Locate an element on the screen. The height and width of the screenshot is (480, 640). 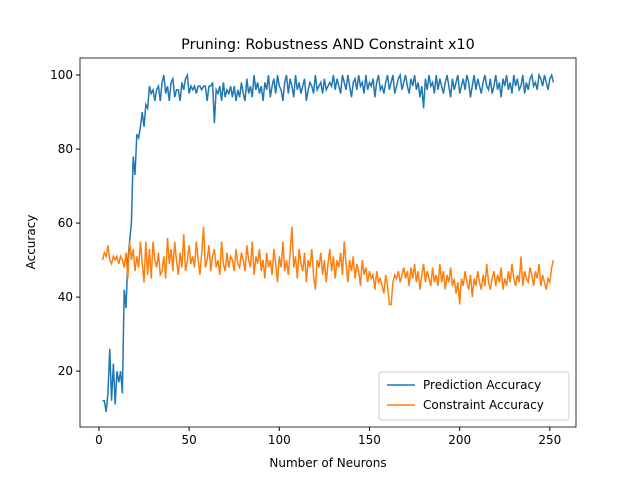
y-tick-label: 60 is located at coordinates (65, 223).